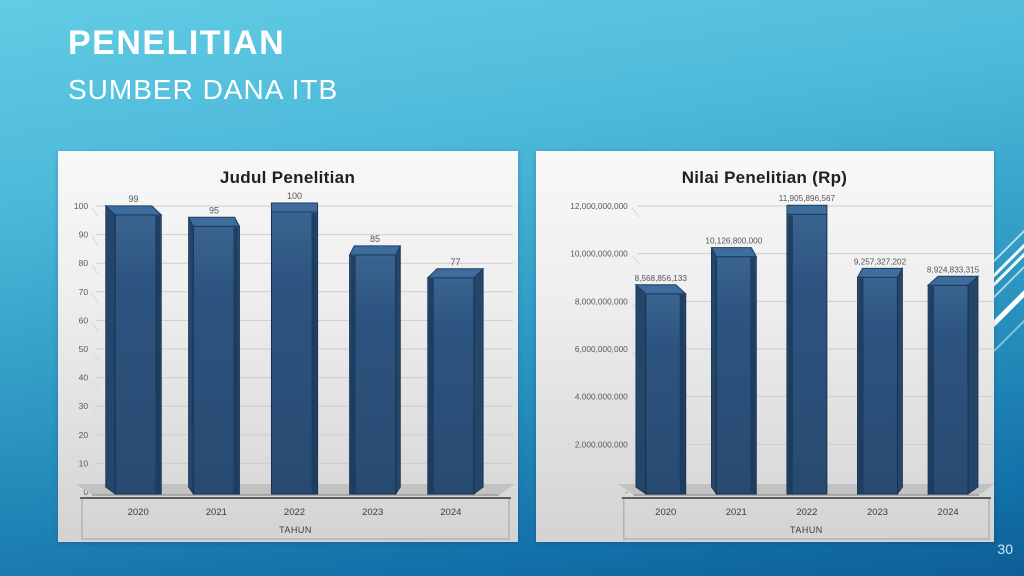 This screenshot has height=576, width=1024. What do you see at coordinates (1005, 549) in the screenshot?
I see `page-number: 30` at bounding box center [1005, 549].